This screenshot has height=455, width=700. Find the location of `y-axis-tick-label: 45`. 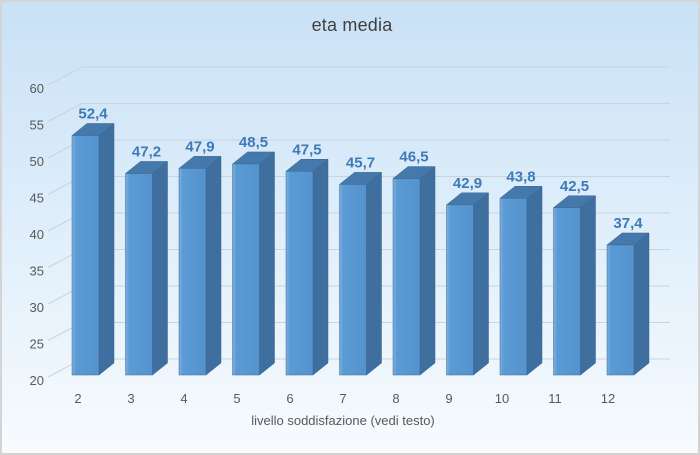

y-axis-tick-label: 45 is located at coordinates (37, 198).